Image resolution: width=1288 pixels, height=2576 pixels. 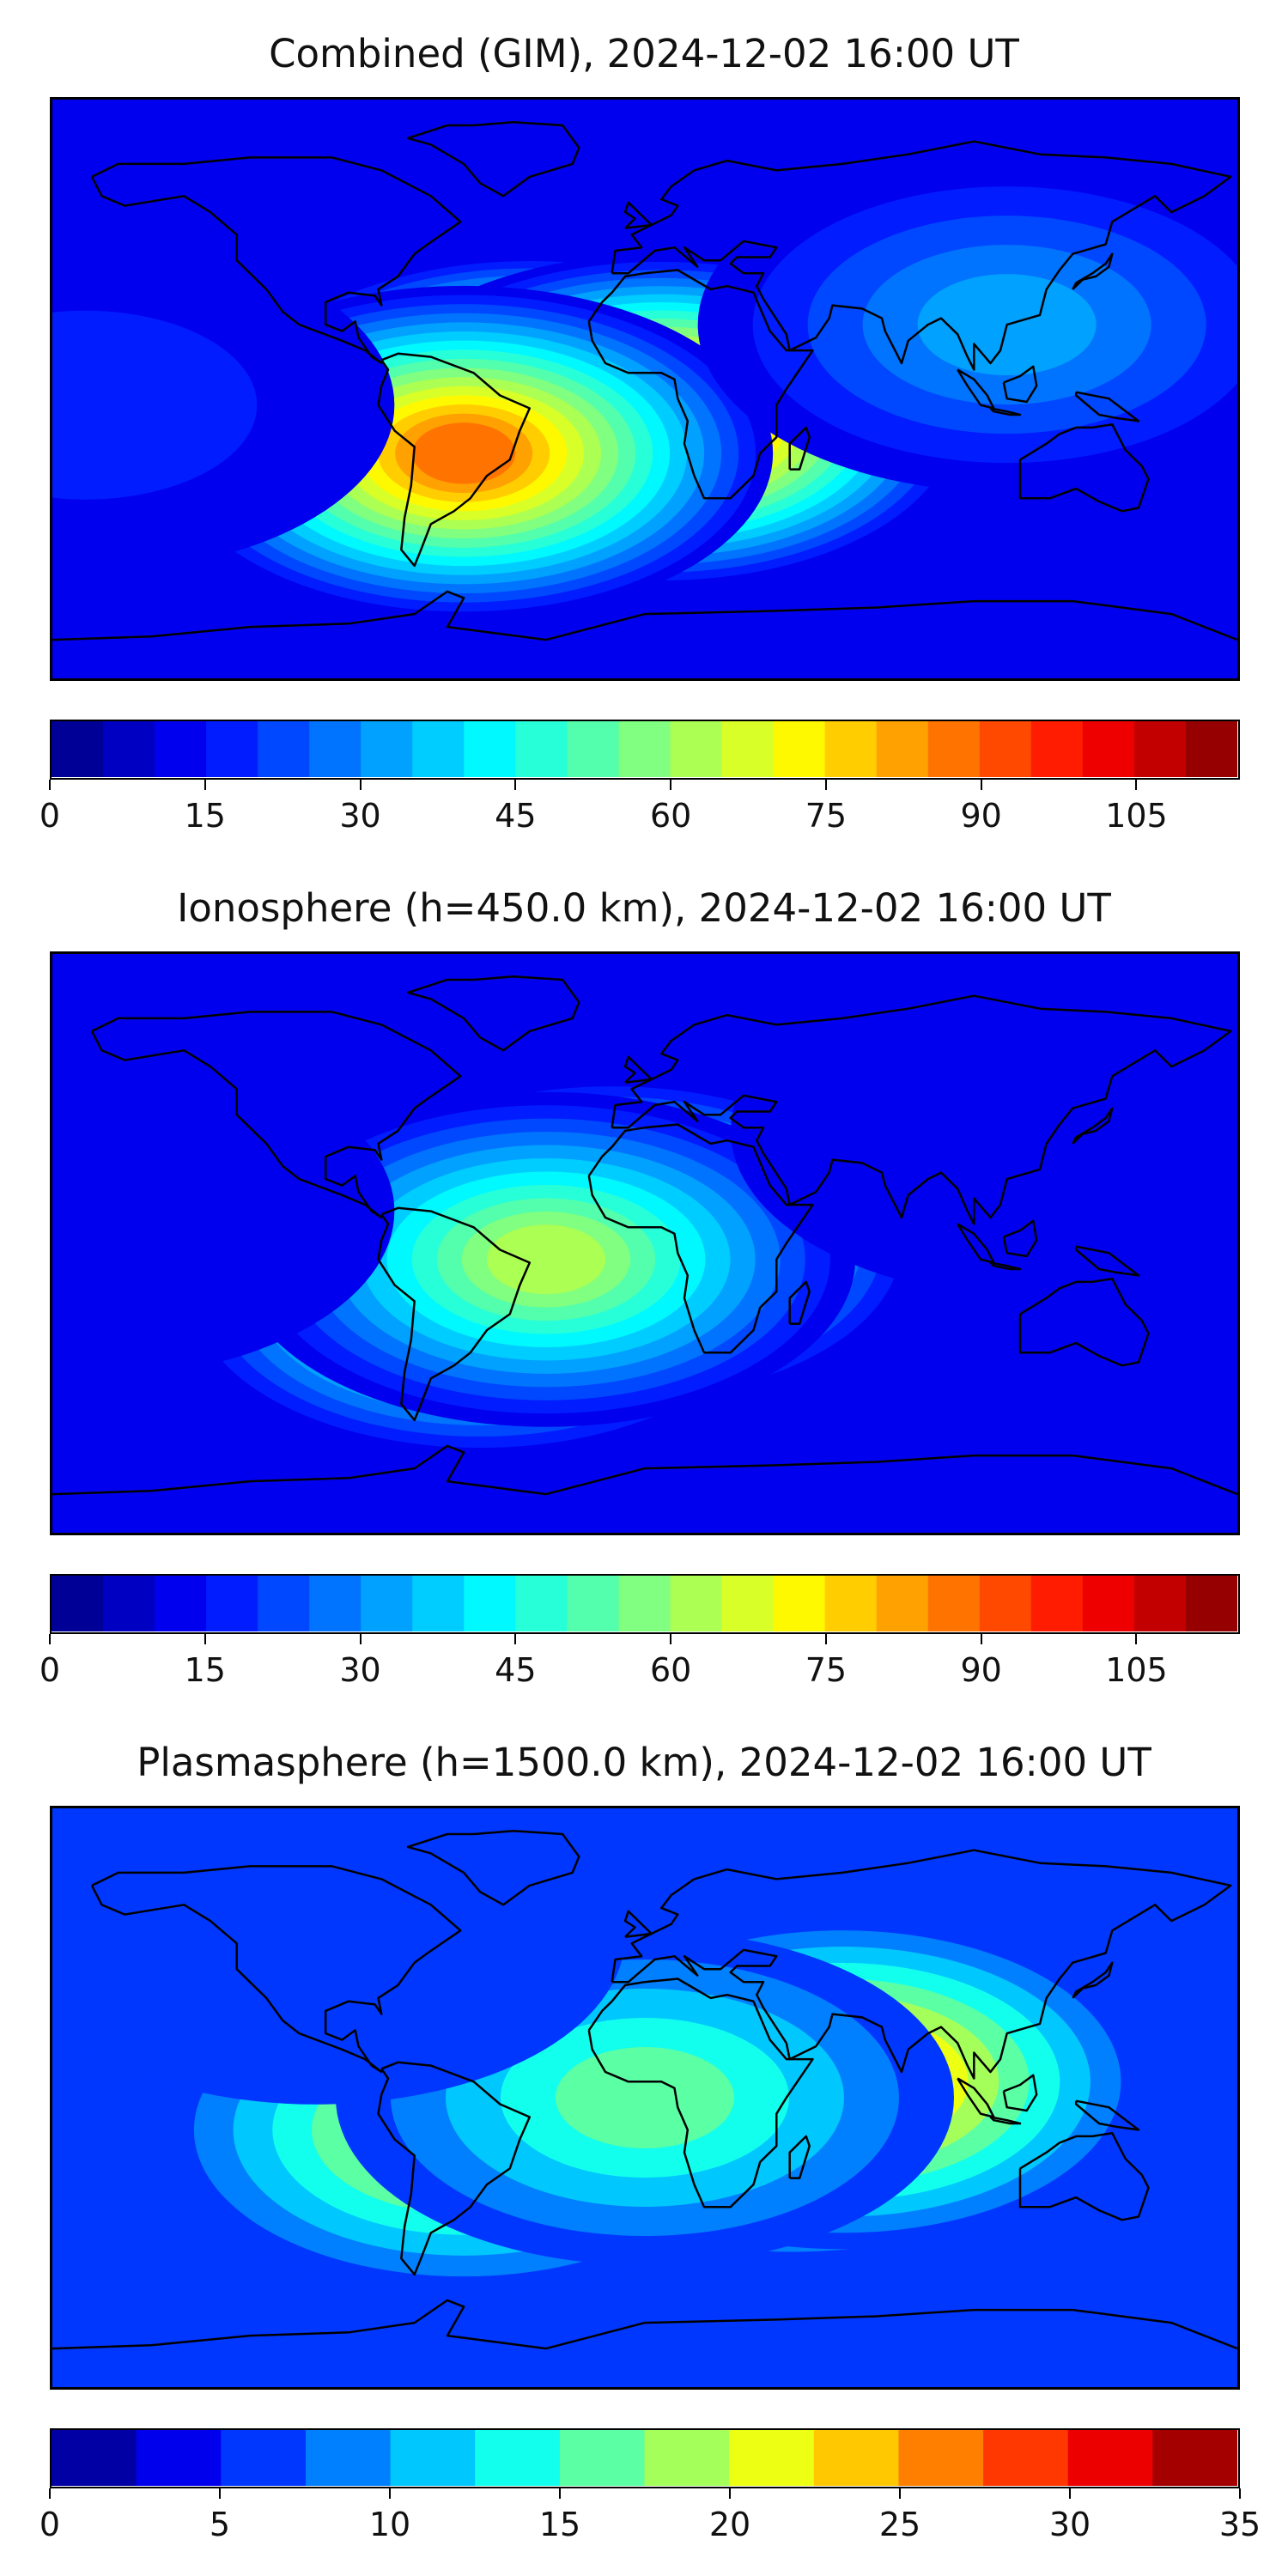 What do you see at coordinates (389, 2524) in the screenshot?
I see `colorbar-tick-label: 10` at bounding box center [389, 2524].